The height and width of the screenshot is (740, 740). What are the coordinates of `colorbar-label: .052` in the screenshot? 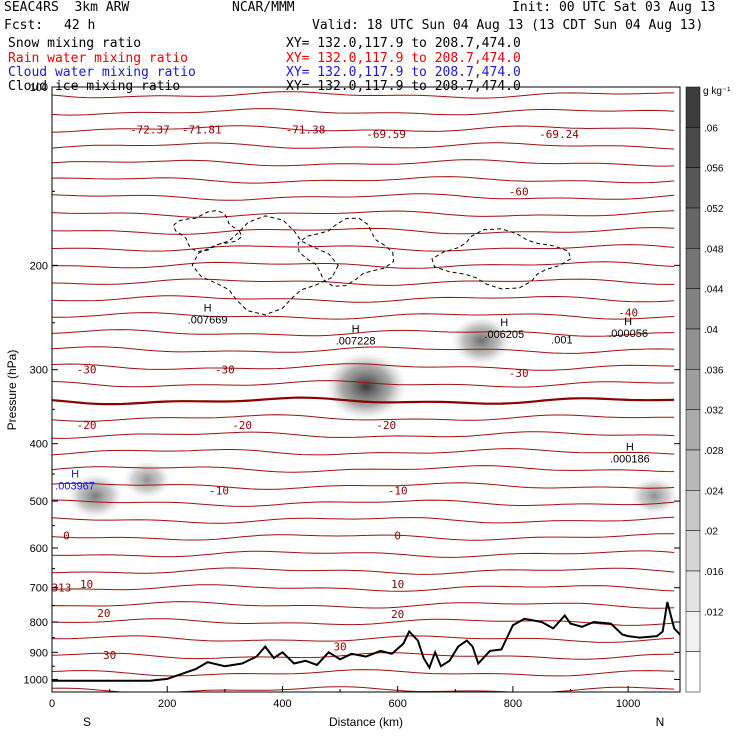 It's located at (714, 209).